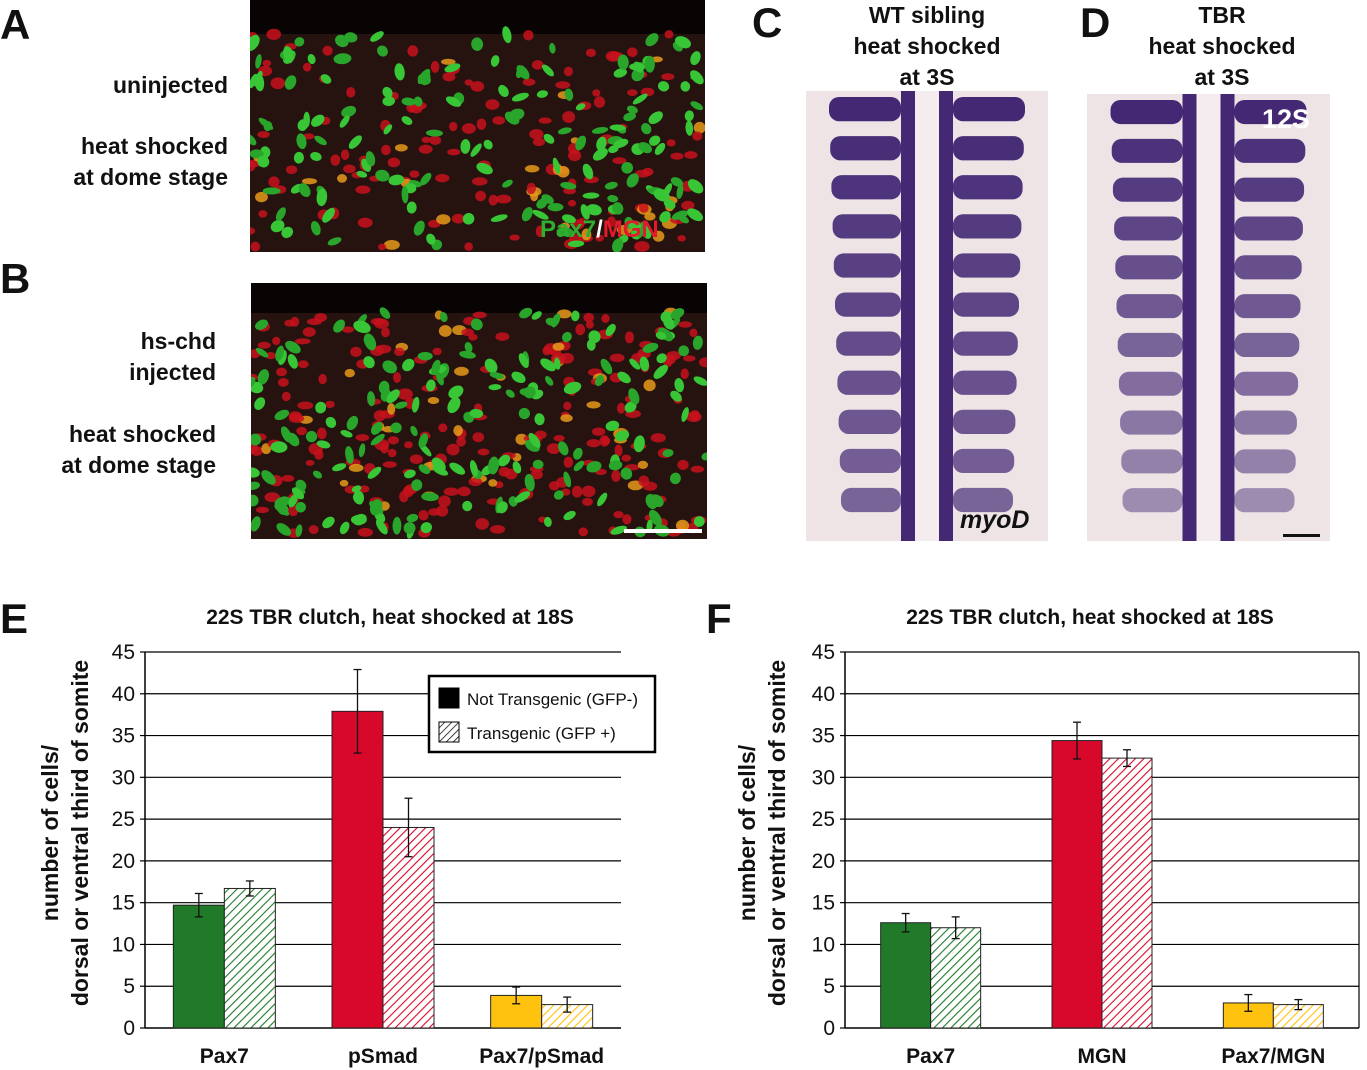  What do you see at coordinates (1222, 15) in the screenshot?
I see `panel-d-title-line1: TBR` at bounding box center [1222, 15].